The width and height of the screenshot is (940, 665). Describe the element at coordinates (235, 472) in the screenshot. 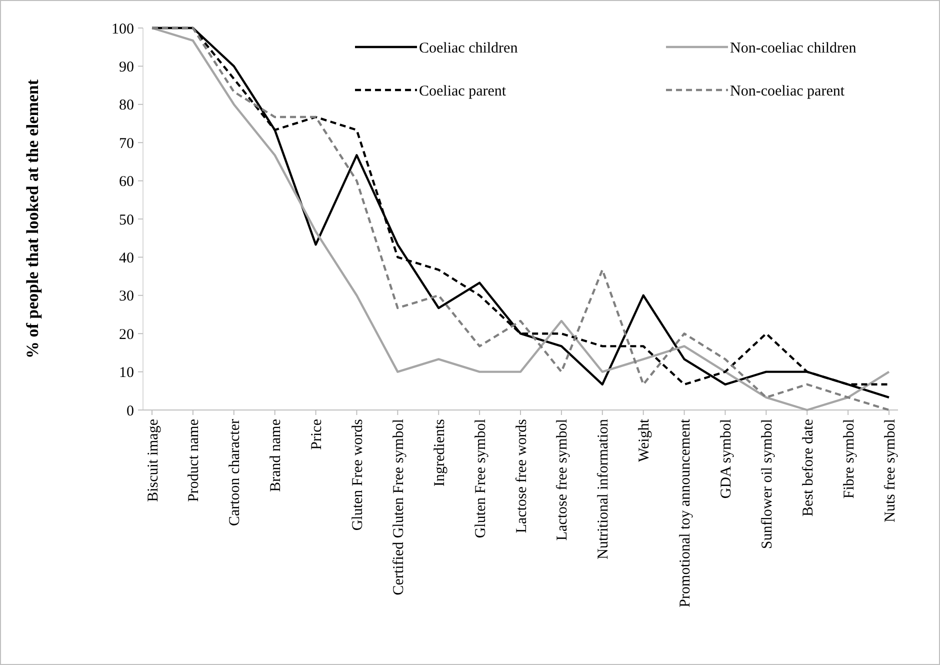

I see `x-tick-label: Cartoon character` at that location.